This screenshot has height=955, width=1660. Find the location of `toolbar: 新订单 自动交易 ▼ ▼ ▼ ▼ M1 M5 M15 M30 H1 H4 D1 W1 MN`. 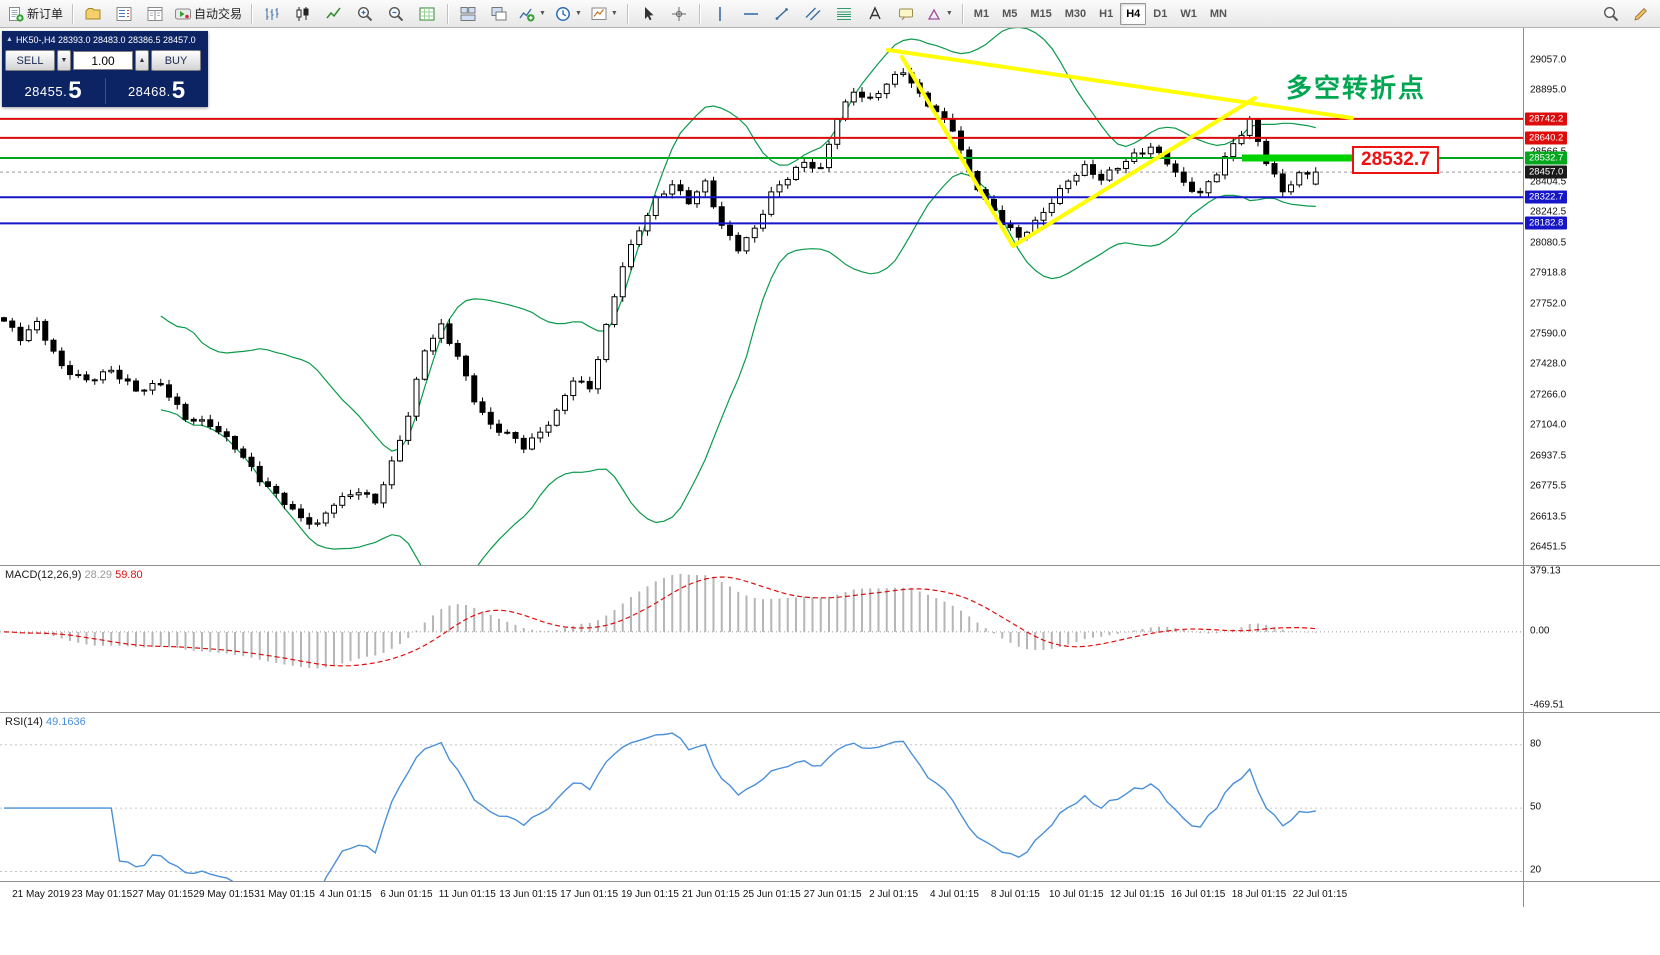

toolbar: 新订单 自动交易 ▼ ▼ ▼ ▼ M1 M5 M15 M30 H1 H4 D1 W1 MN is located at coordinates (830, 14).